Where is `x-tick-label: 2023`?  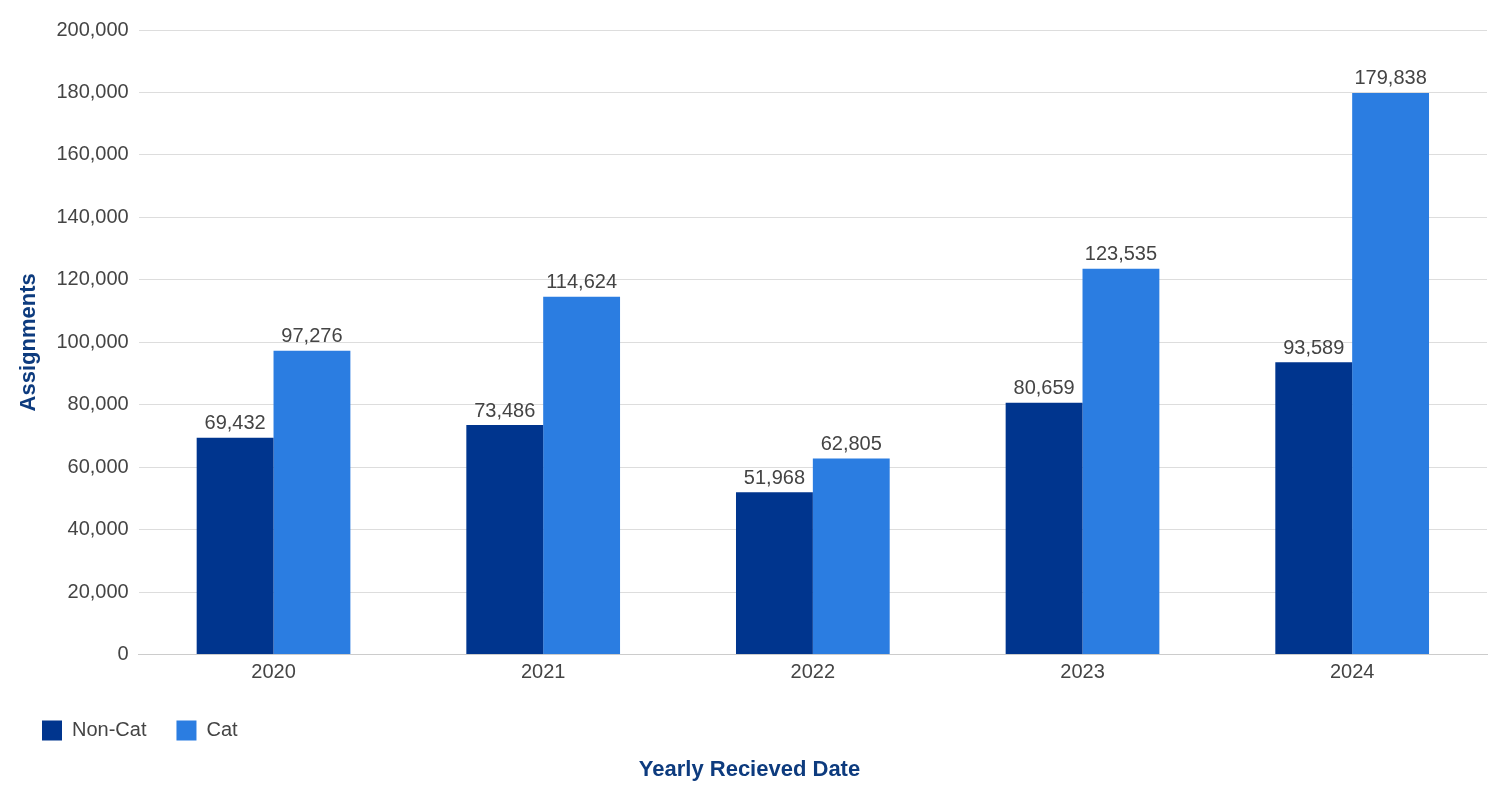
x-tick-label: 2023 is located at coordinates (1082, 671).